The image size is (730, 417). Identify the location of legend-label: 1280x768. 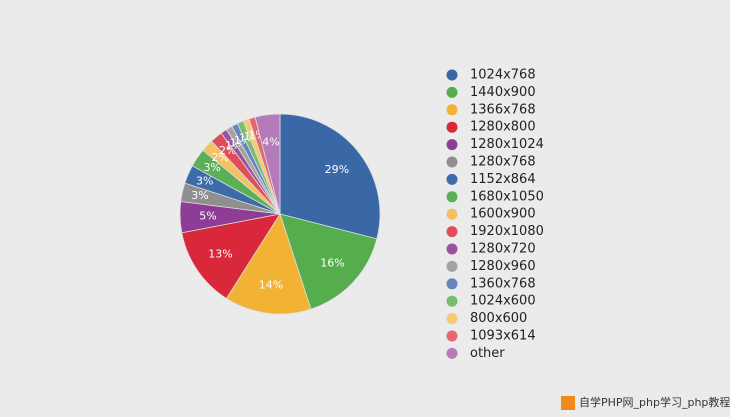
(503, 162).